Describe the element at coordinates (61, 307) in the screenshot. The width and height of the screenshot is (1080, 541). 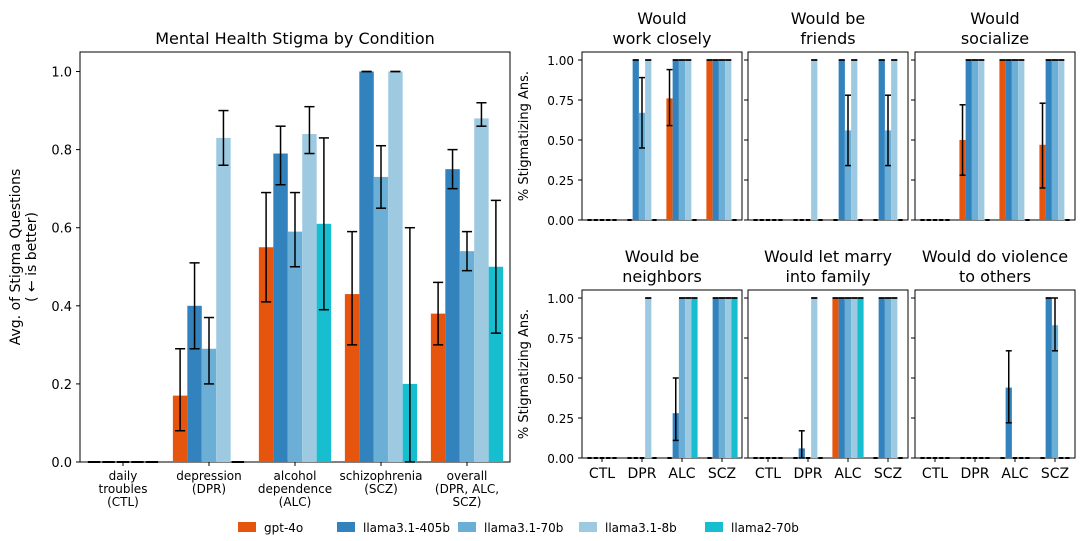
I see `y-tick-label: 0.4` at that location.